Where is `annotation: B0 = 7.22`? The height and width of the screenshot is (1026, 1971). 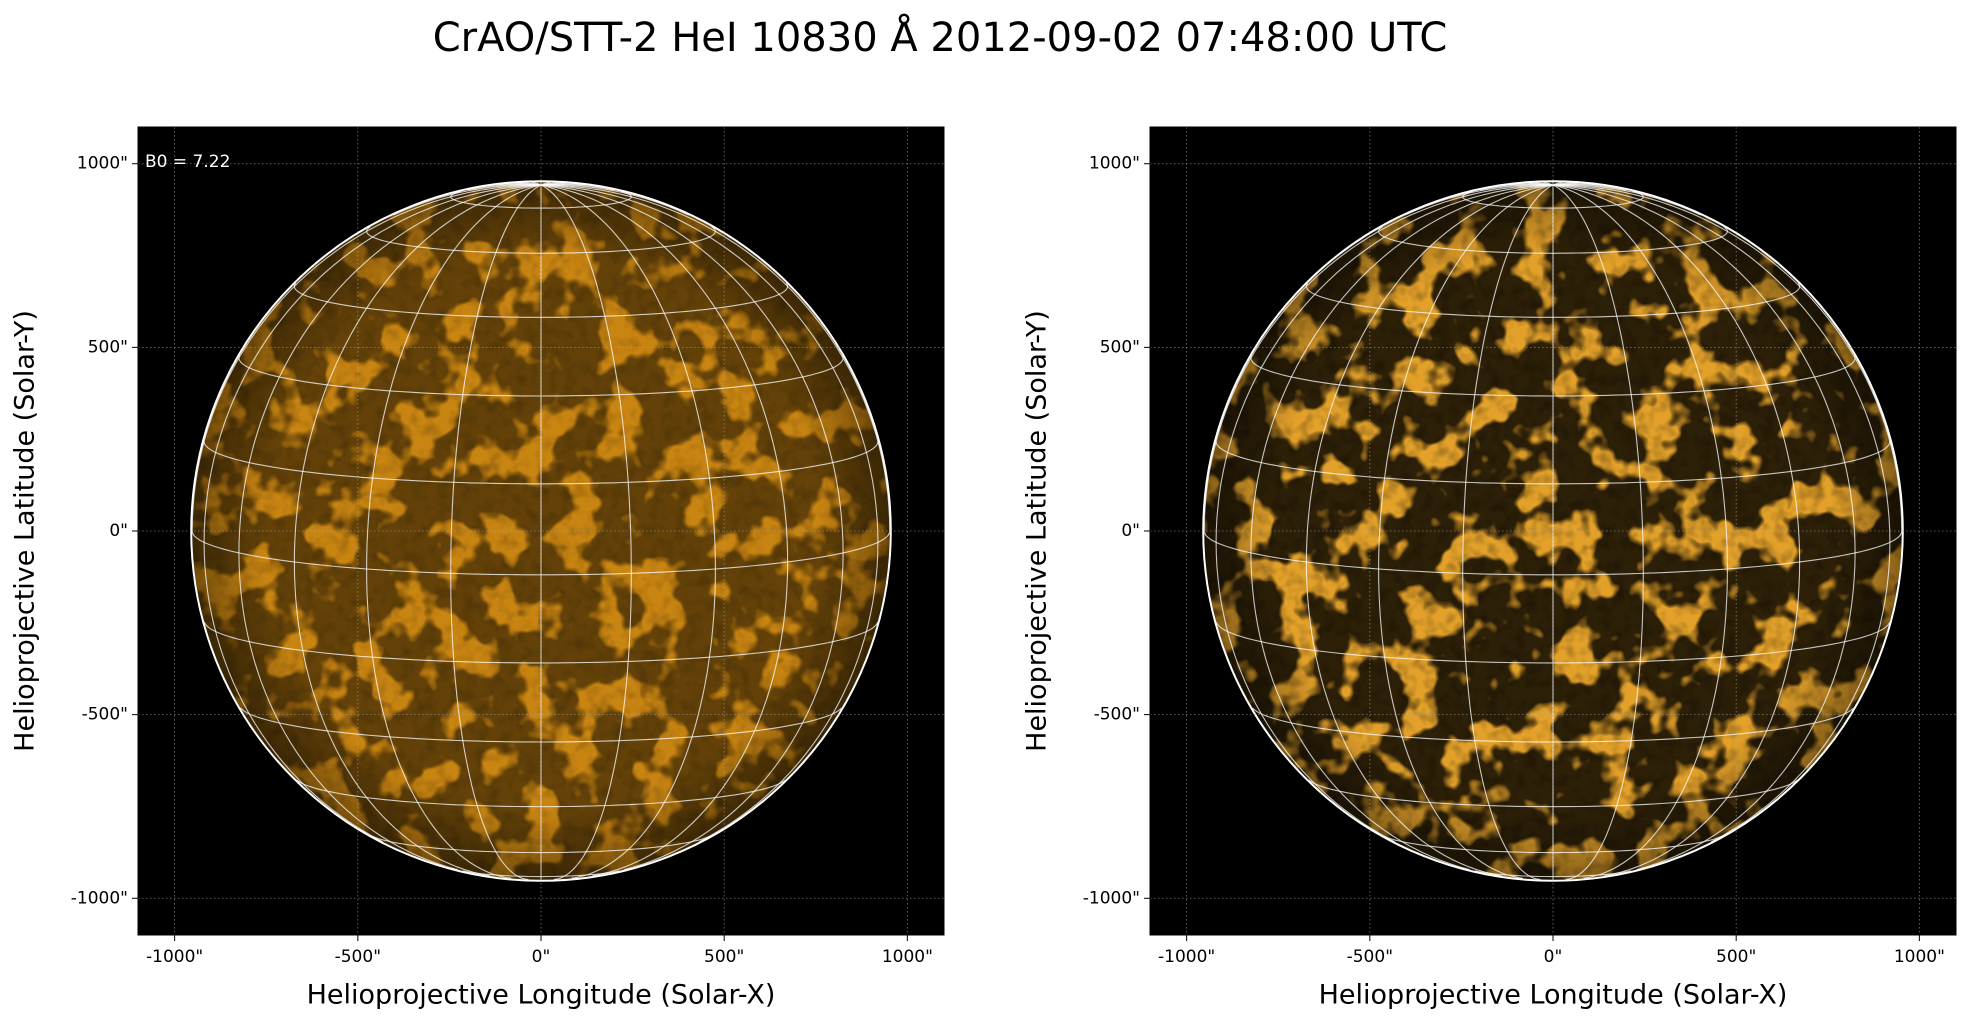 annotation: B0 = 7.22 is located at coordinates (187, 162).